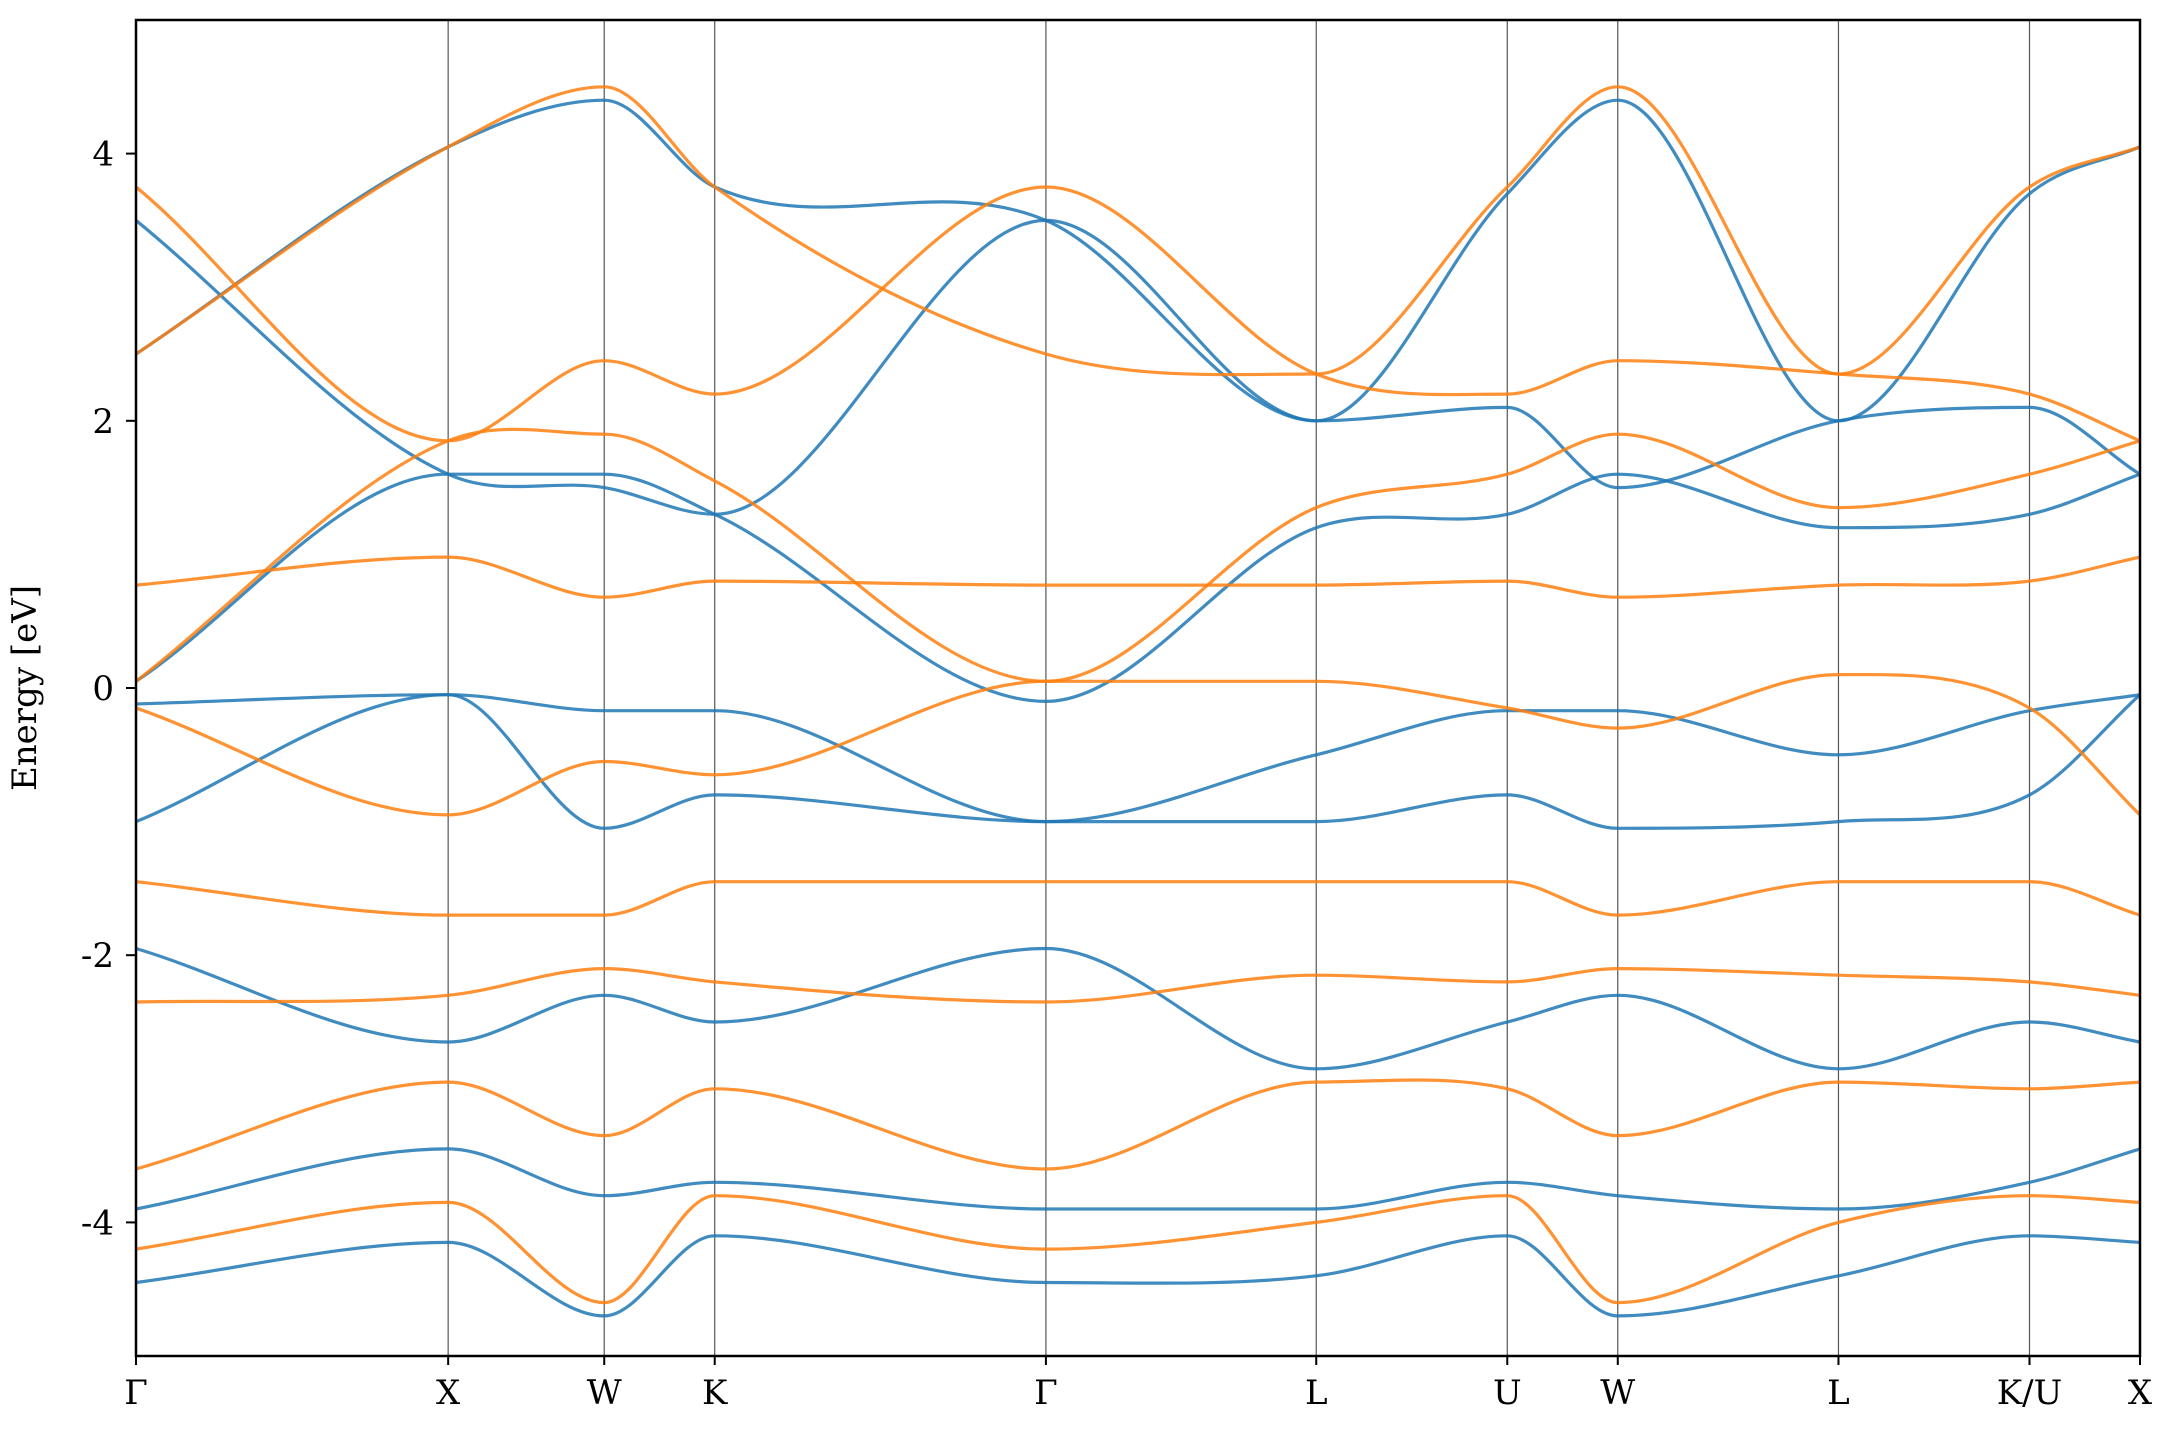  I want to click on y-tick-label: 4, so click(103, 155).